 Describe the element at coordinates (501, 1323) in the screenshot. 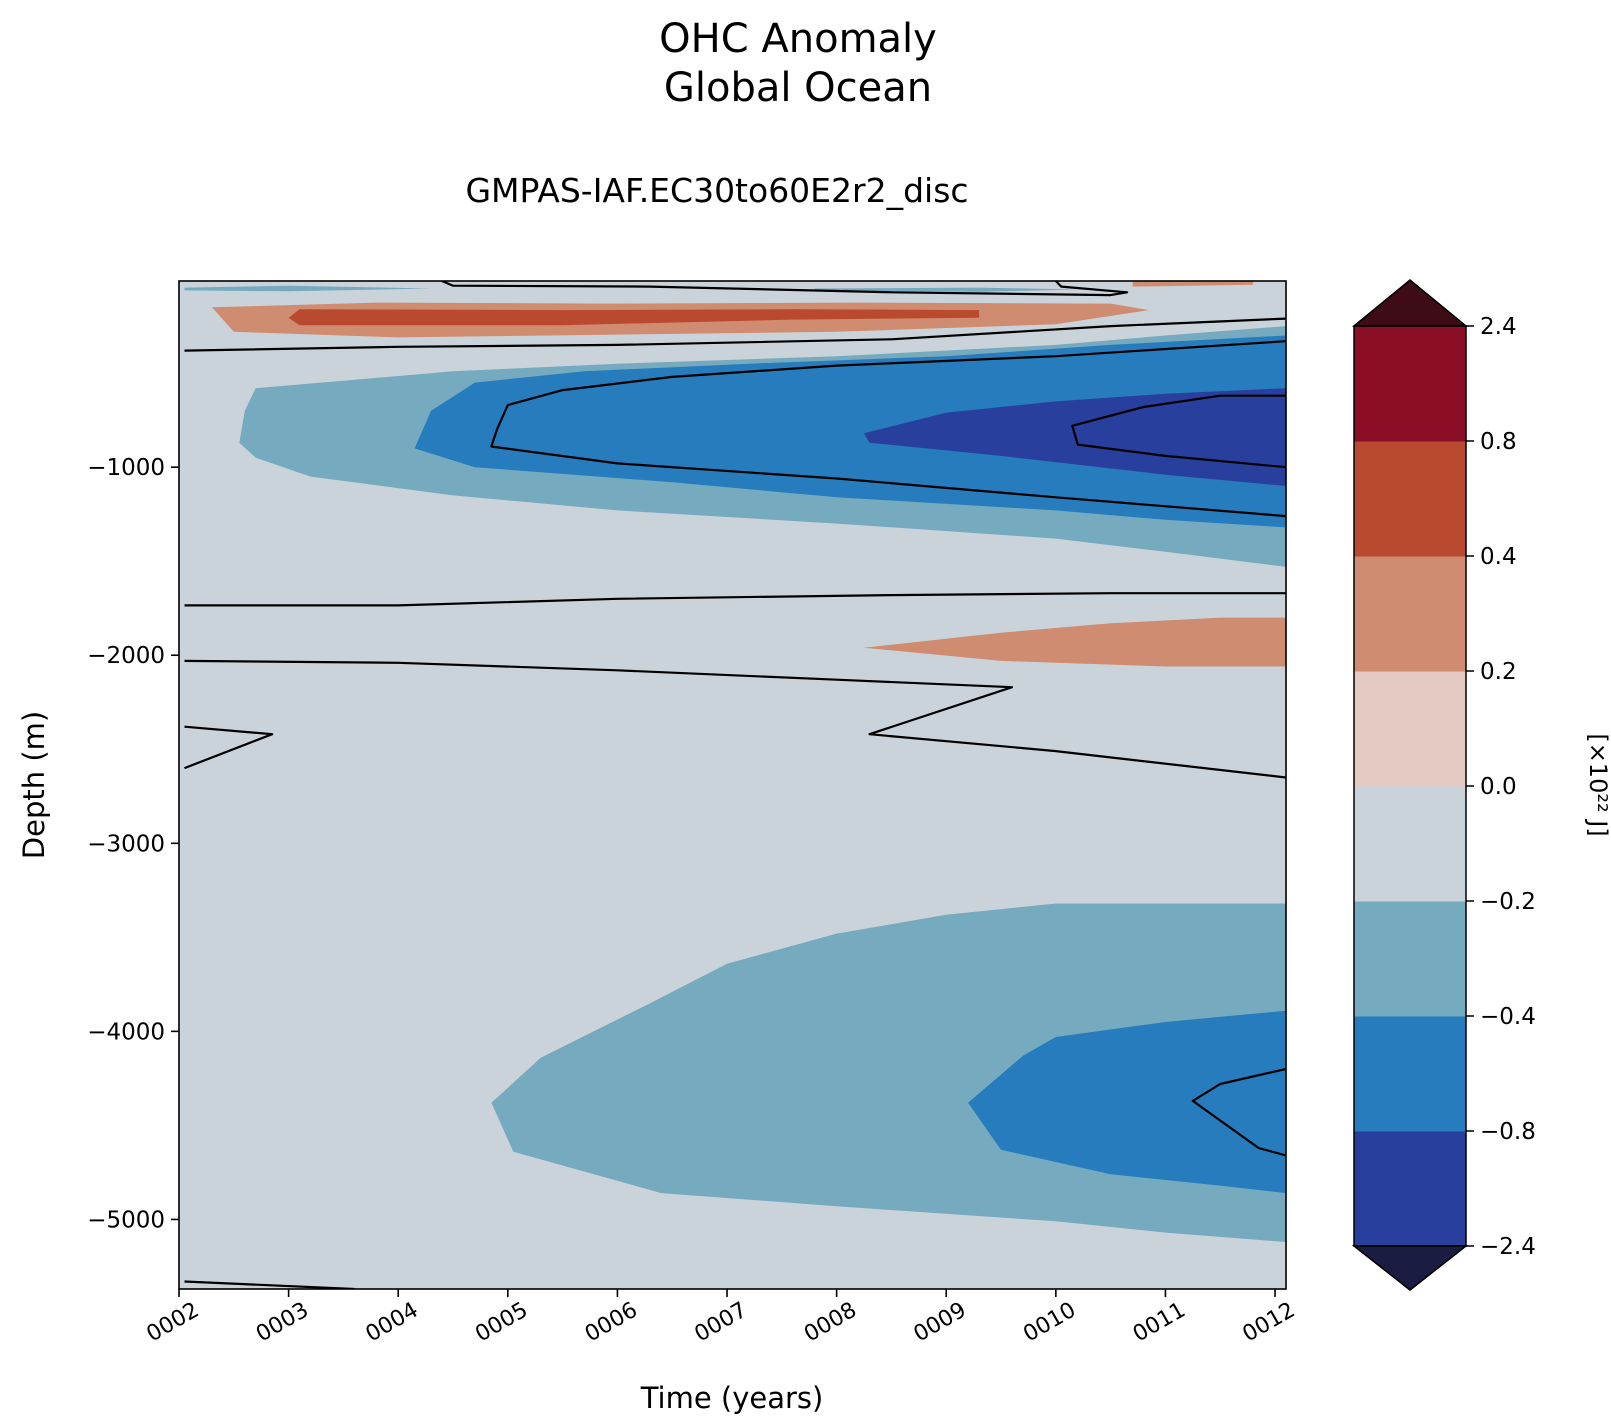

I see `x-tick-label: 0005` at that location.